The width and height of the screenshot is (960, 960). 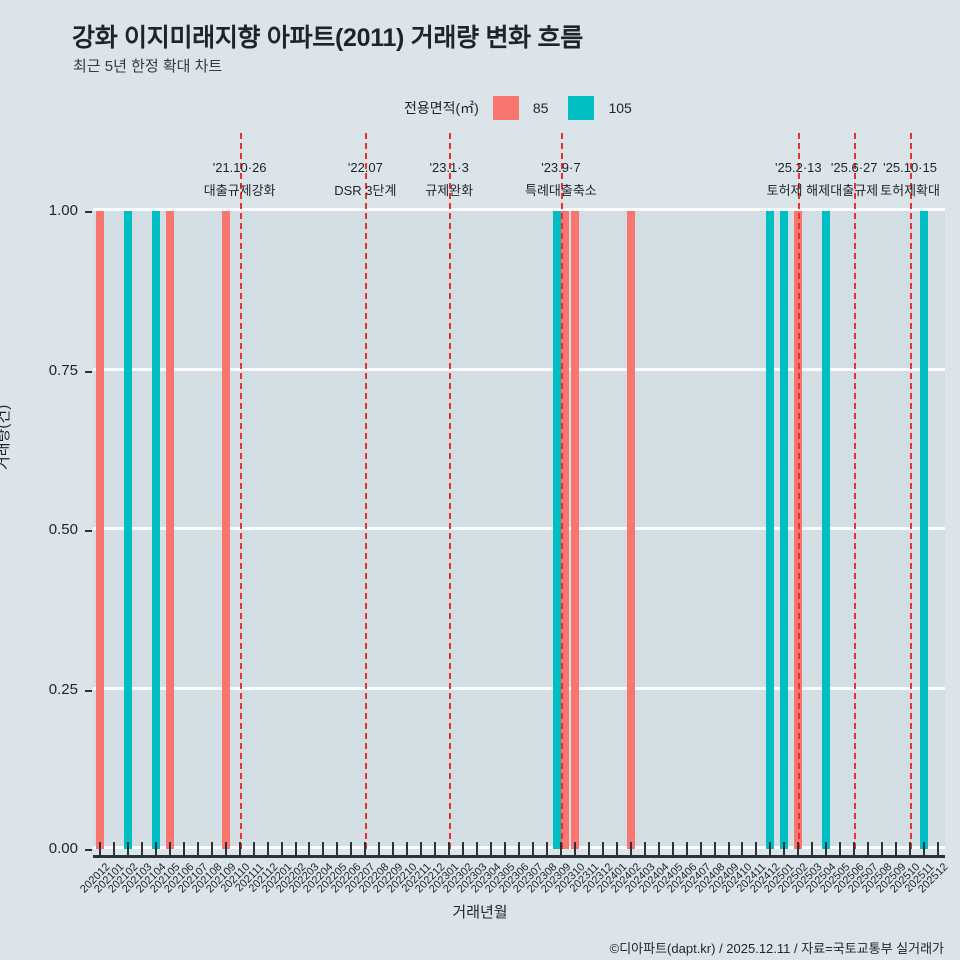 What do you see at coordinates (854, 167) in the screenshot?
I see `annotation-date-202506: '25.6·27` at bounding box center [854, 167].